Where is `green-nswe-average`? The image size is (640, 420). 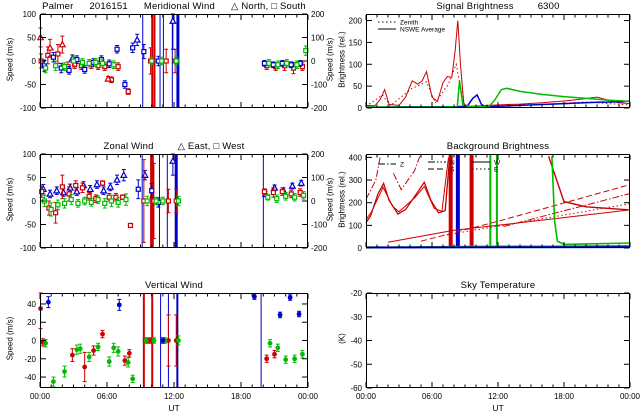 green-nswe-average is located at coordinates (498, 94).